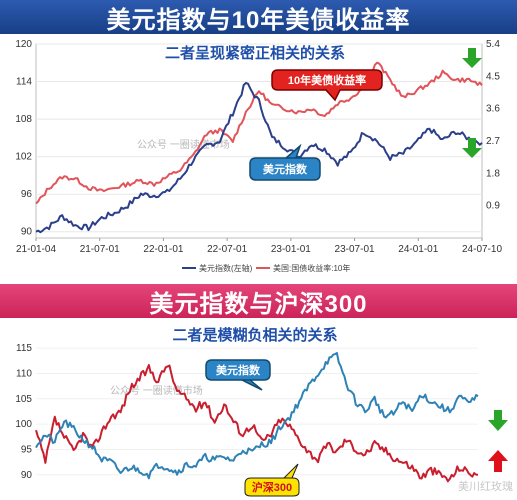  Describe the element at coordinates (493, 109) in the screenshot. I see `y-right-tick-label: 3.6` at that location.